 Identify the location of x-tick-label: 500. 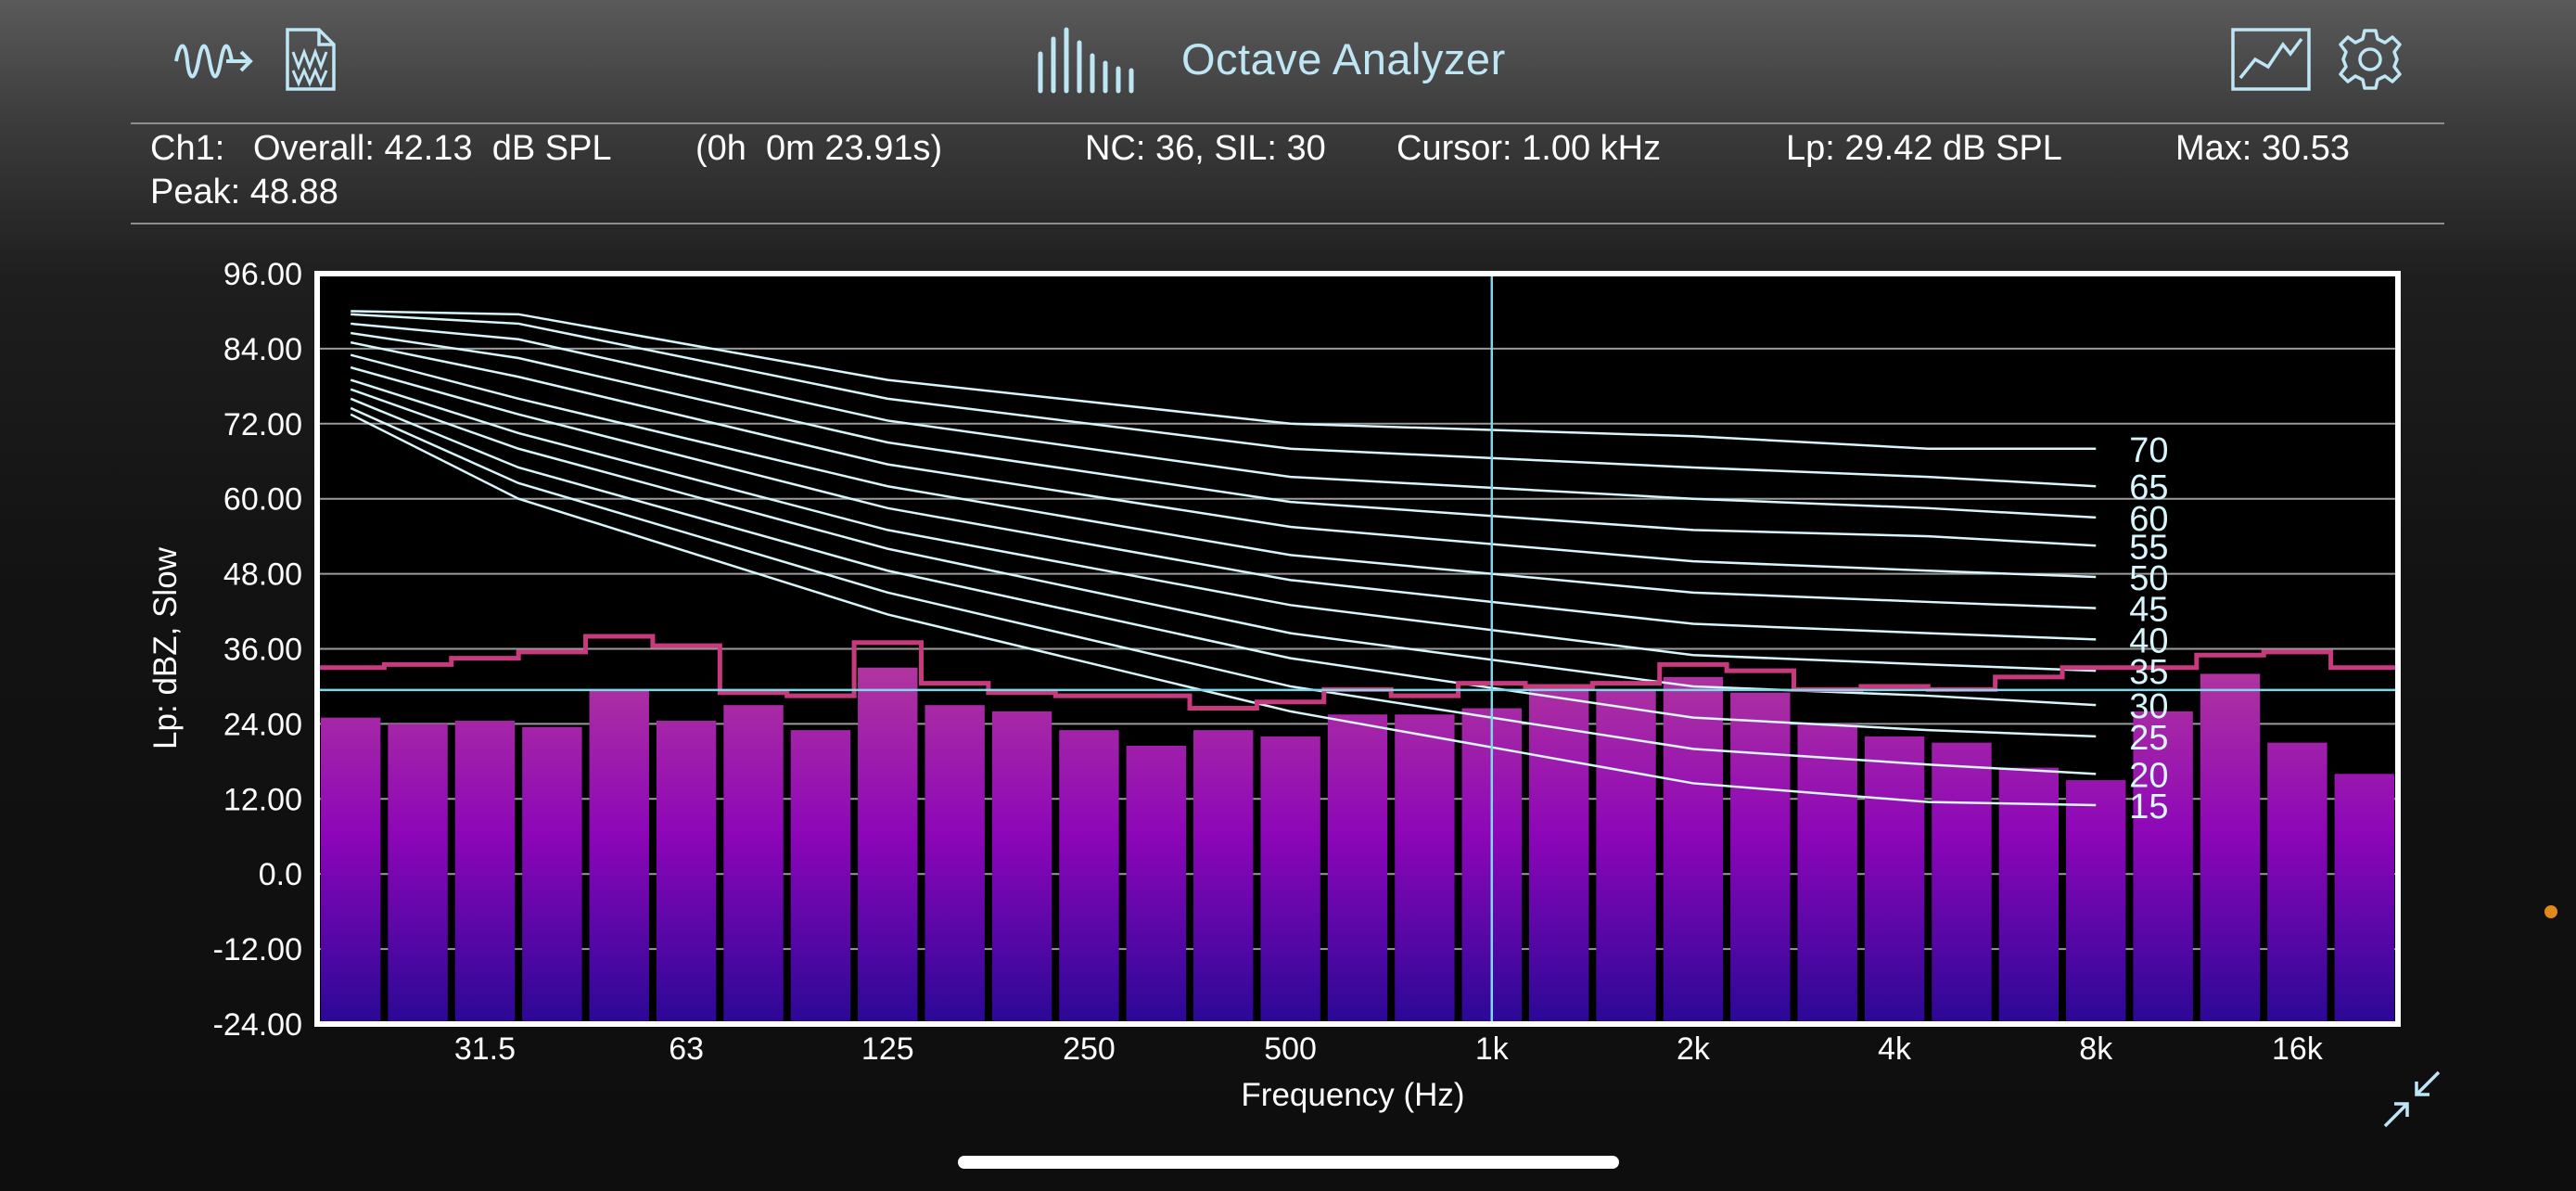
(1290, 1049).